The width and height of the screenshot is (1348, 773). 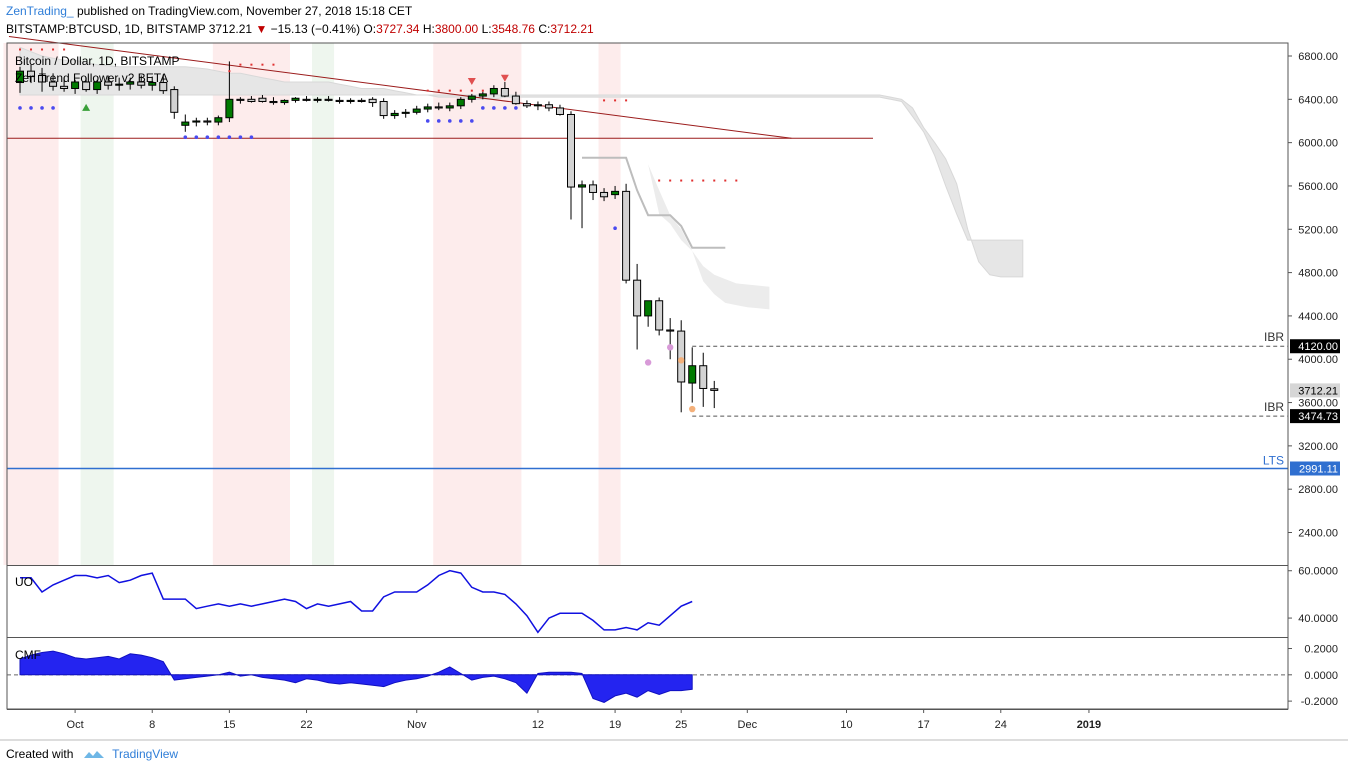 What do you see at coordinates (748, 725) in the screenshot?
I see `x-tick-label: Dec` at bounding box center [748, 725].